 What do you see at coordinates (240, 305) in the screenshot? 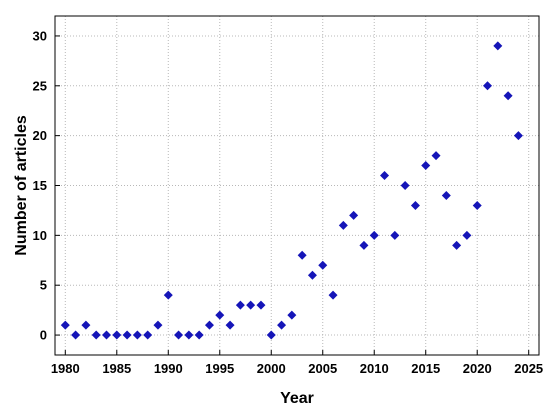
I see `data-point-1997` at bounding box center [240, 305].